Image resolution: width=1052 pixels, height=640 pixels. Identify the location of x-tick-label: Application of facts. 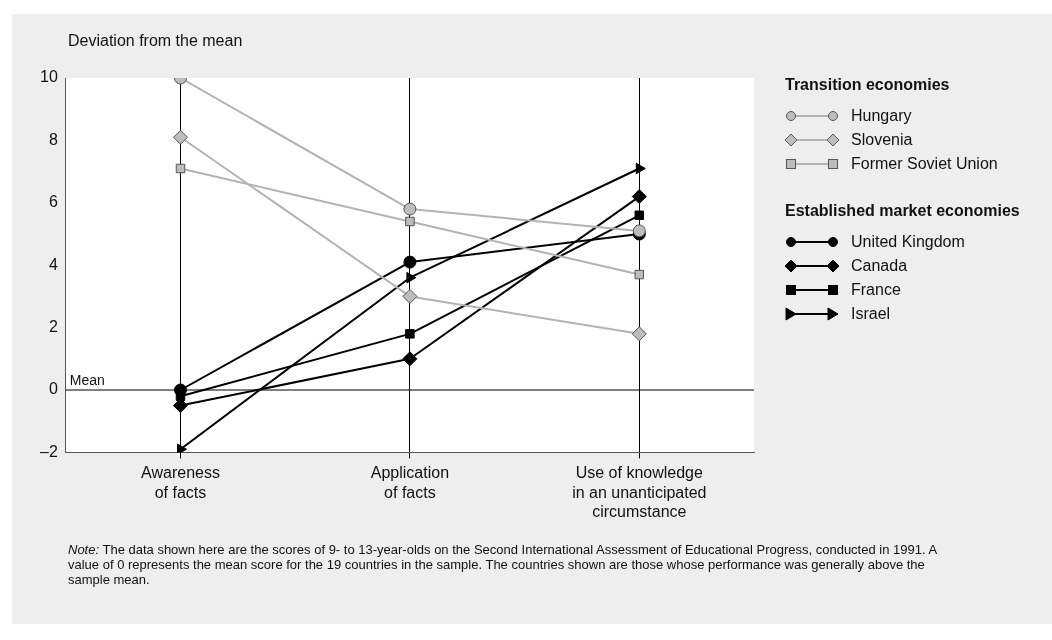
(410, 482).